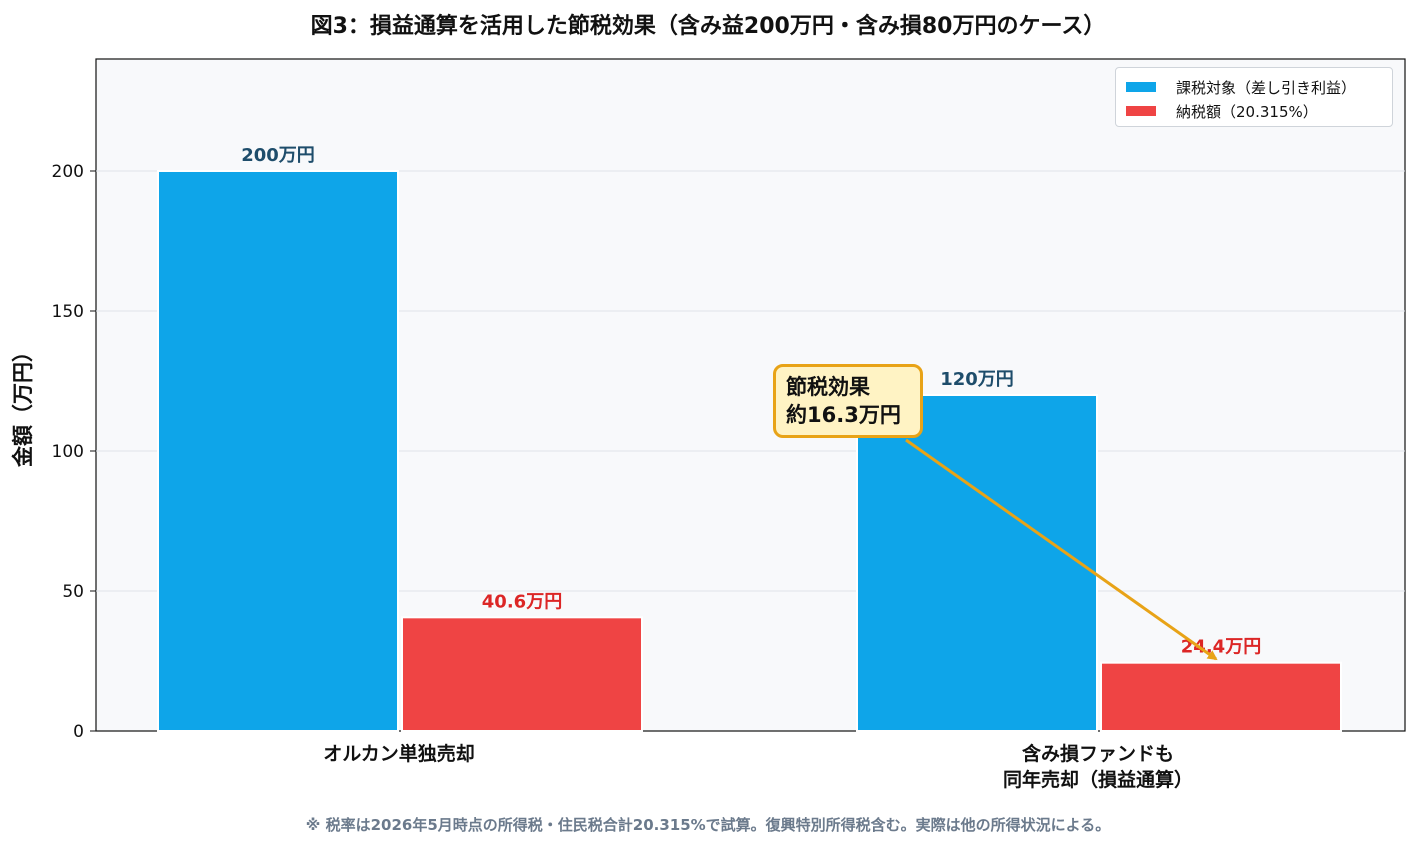 Image resolution: width=1416 pixels, height=847 pixels. What do you see at coordinates (68, 312) in the screenshot?
I see `y-tick-label: 150` at bounding box center [68, 312].